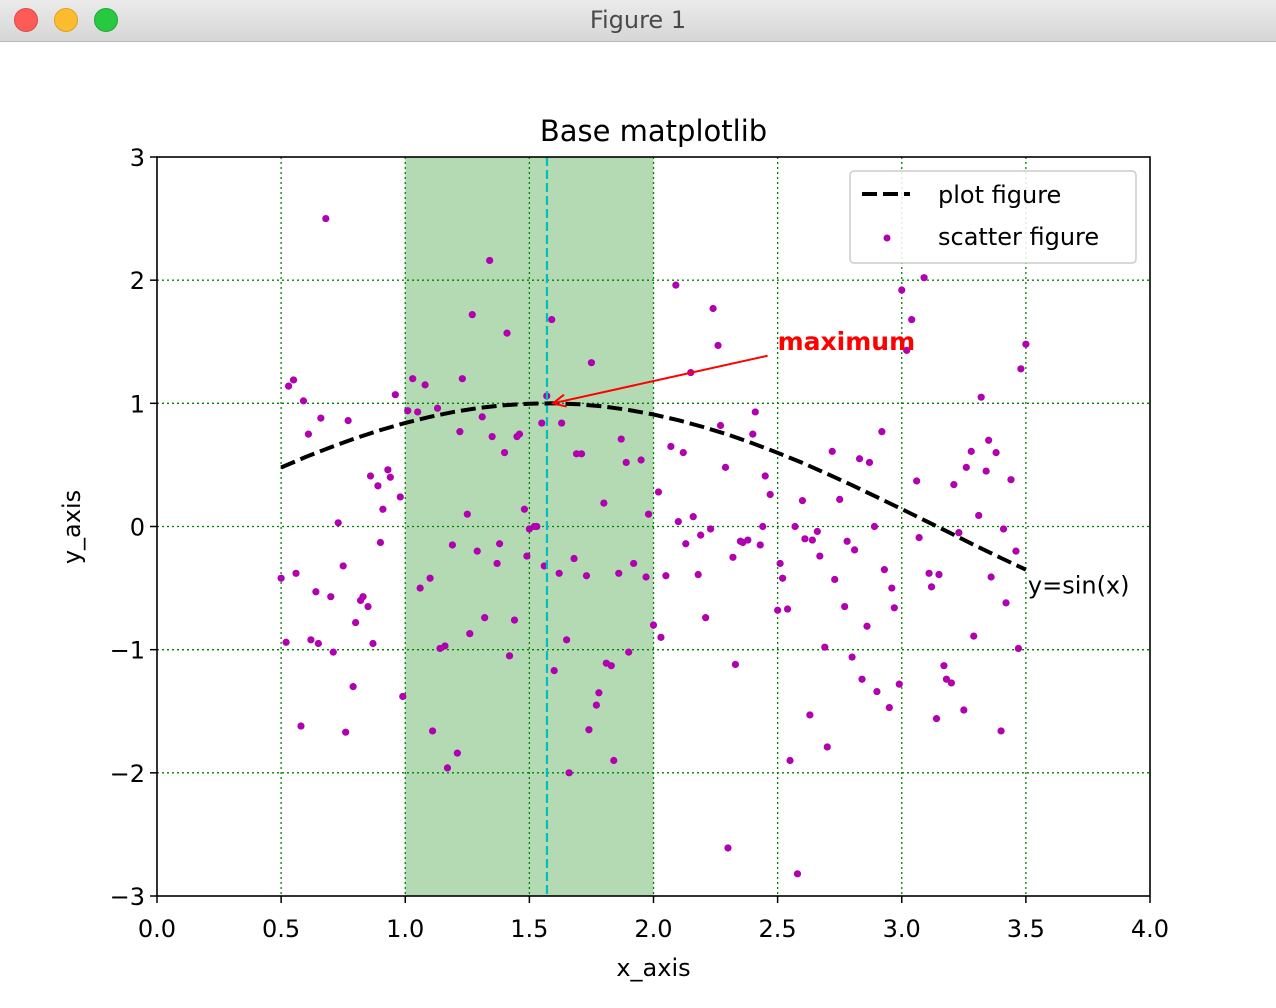 The width and height of the screenshot is (1276, 1008). I want to click on x-axis-label: x_axis, so click(653, 968).